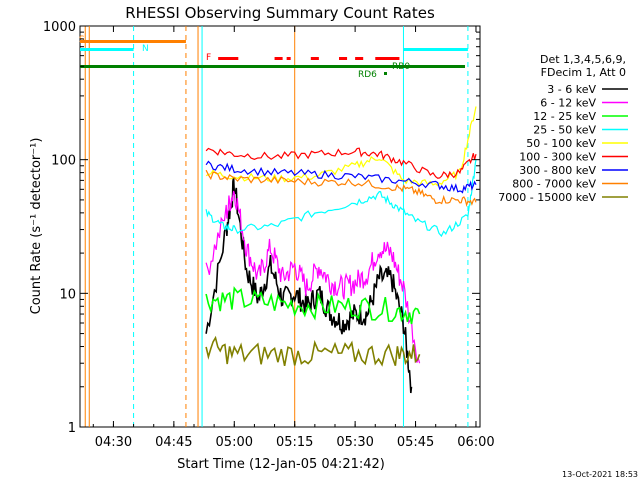  What do you see at coordinates (281, 464) in the screenshot?
I see `x-axis-label: Start Time (12-Jan-05 04:21:42)` at bounding box center [281, 464].